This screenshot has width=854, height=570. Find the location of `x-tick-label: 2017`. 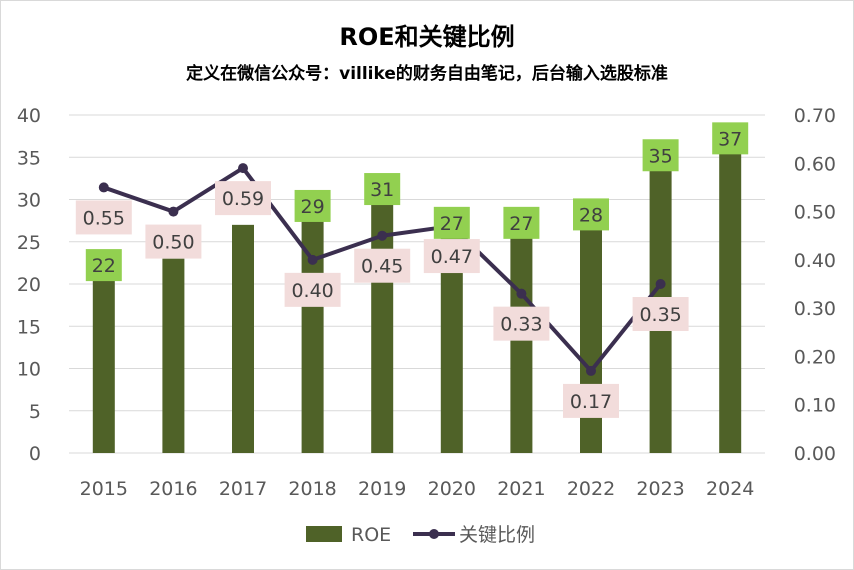

x-tick-label: 2017 is located at coordinates (243, 489).